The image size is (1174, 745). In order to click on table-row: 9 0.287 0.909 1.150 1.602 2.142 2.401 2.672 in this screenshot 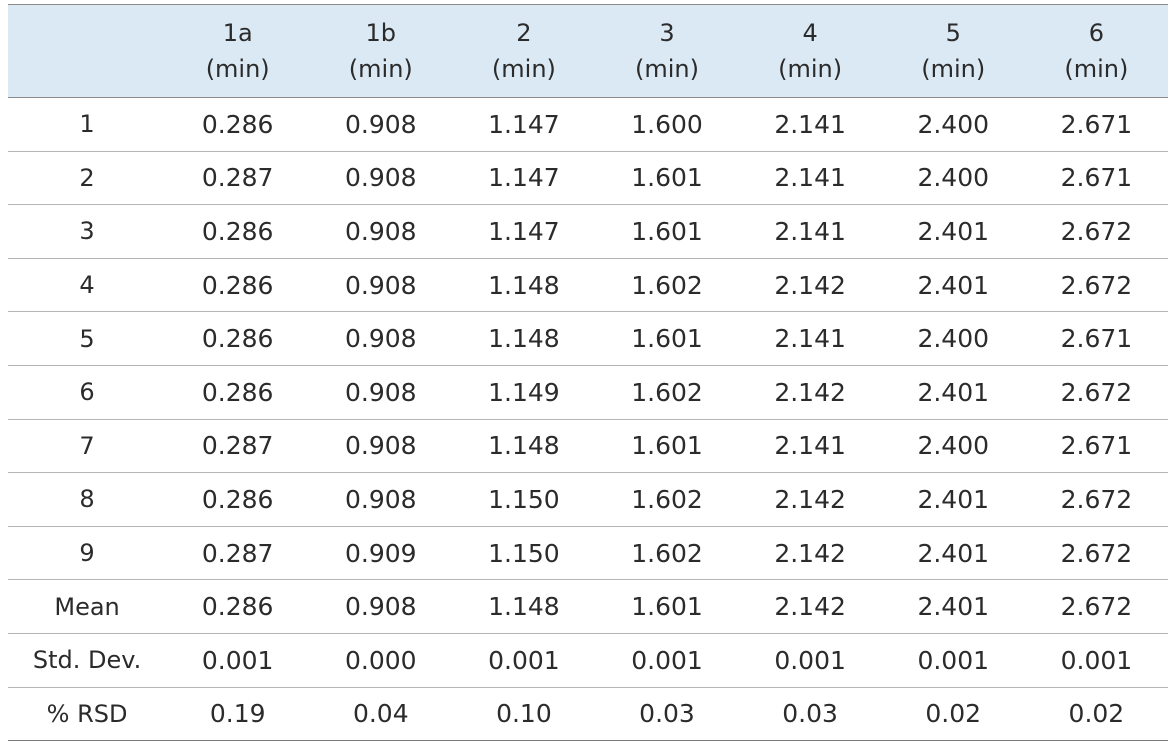, I will do `click(588, 553)`.